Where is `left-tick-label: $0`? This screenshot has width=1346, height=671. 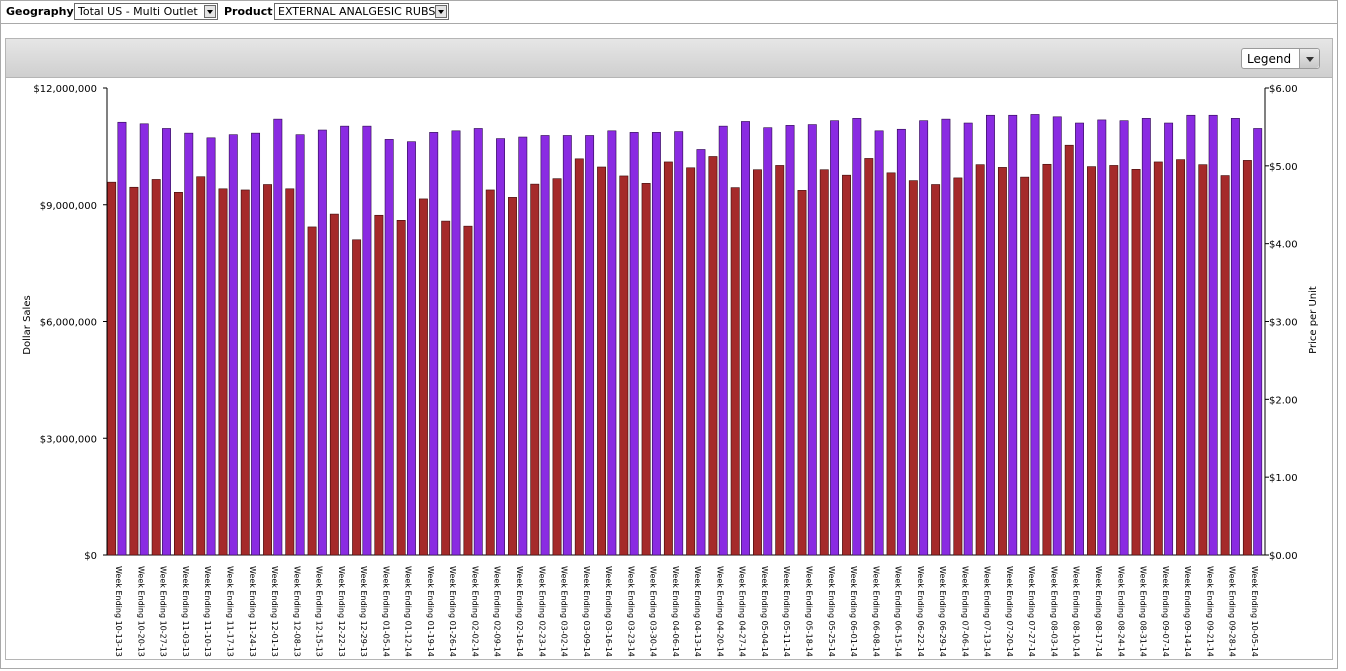 left-tick-label: $0 is located at coordinates (90, 556).